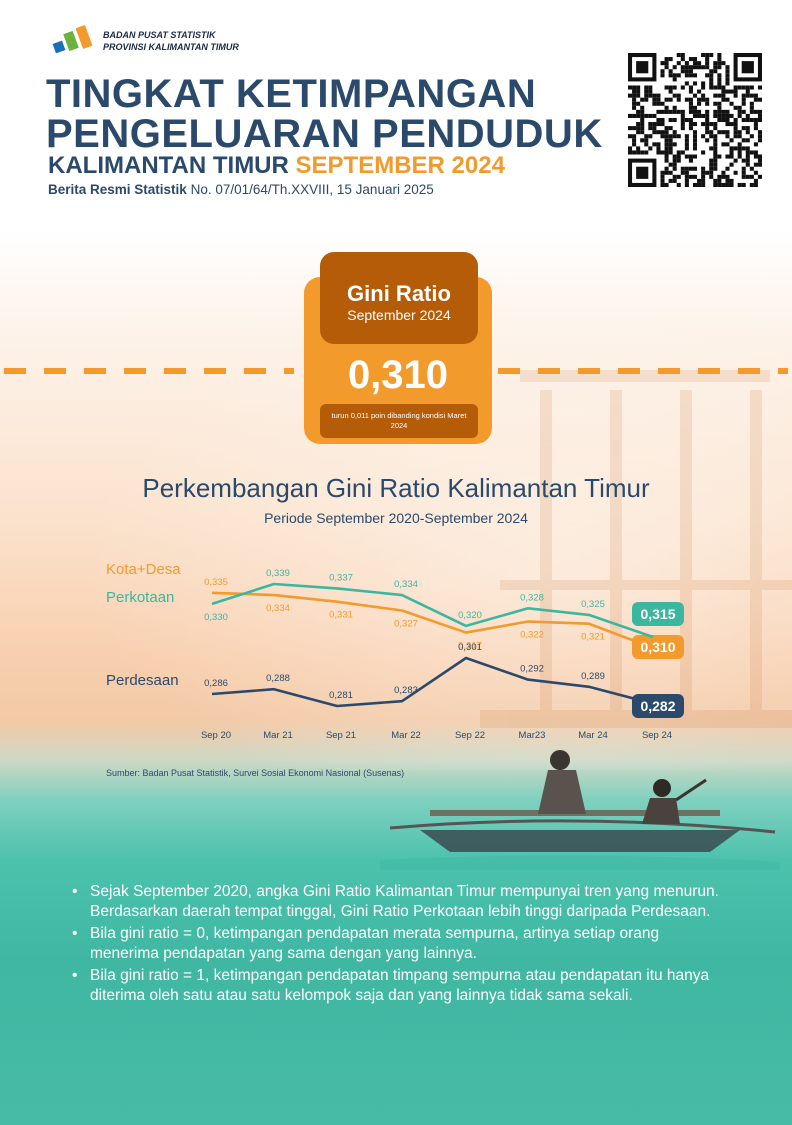 Image resolution: width=792 pixels, height=1125 pixels. I want to click on series-line-kota-desa, so click(432, 620).